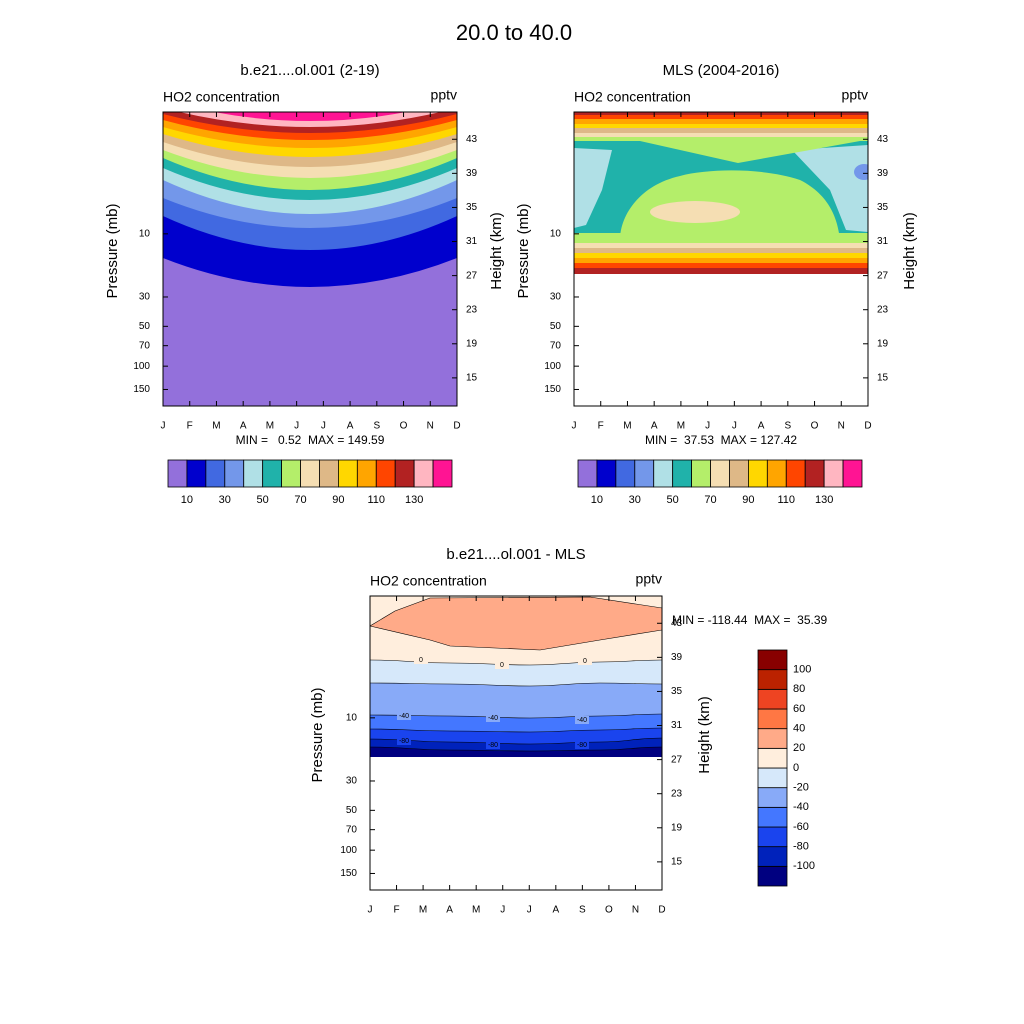 This screenshot has height=1024, width=1024. Describe the element at coordinates (750, 620) in the screenshot. I see `stats: MIN = -118.44 MAX = 35.39` at that location.